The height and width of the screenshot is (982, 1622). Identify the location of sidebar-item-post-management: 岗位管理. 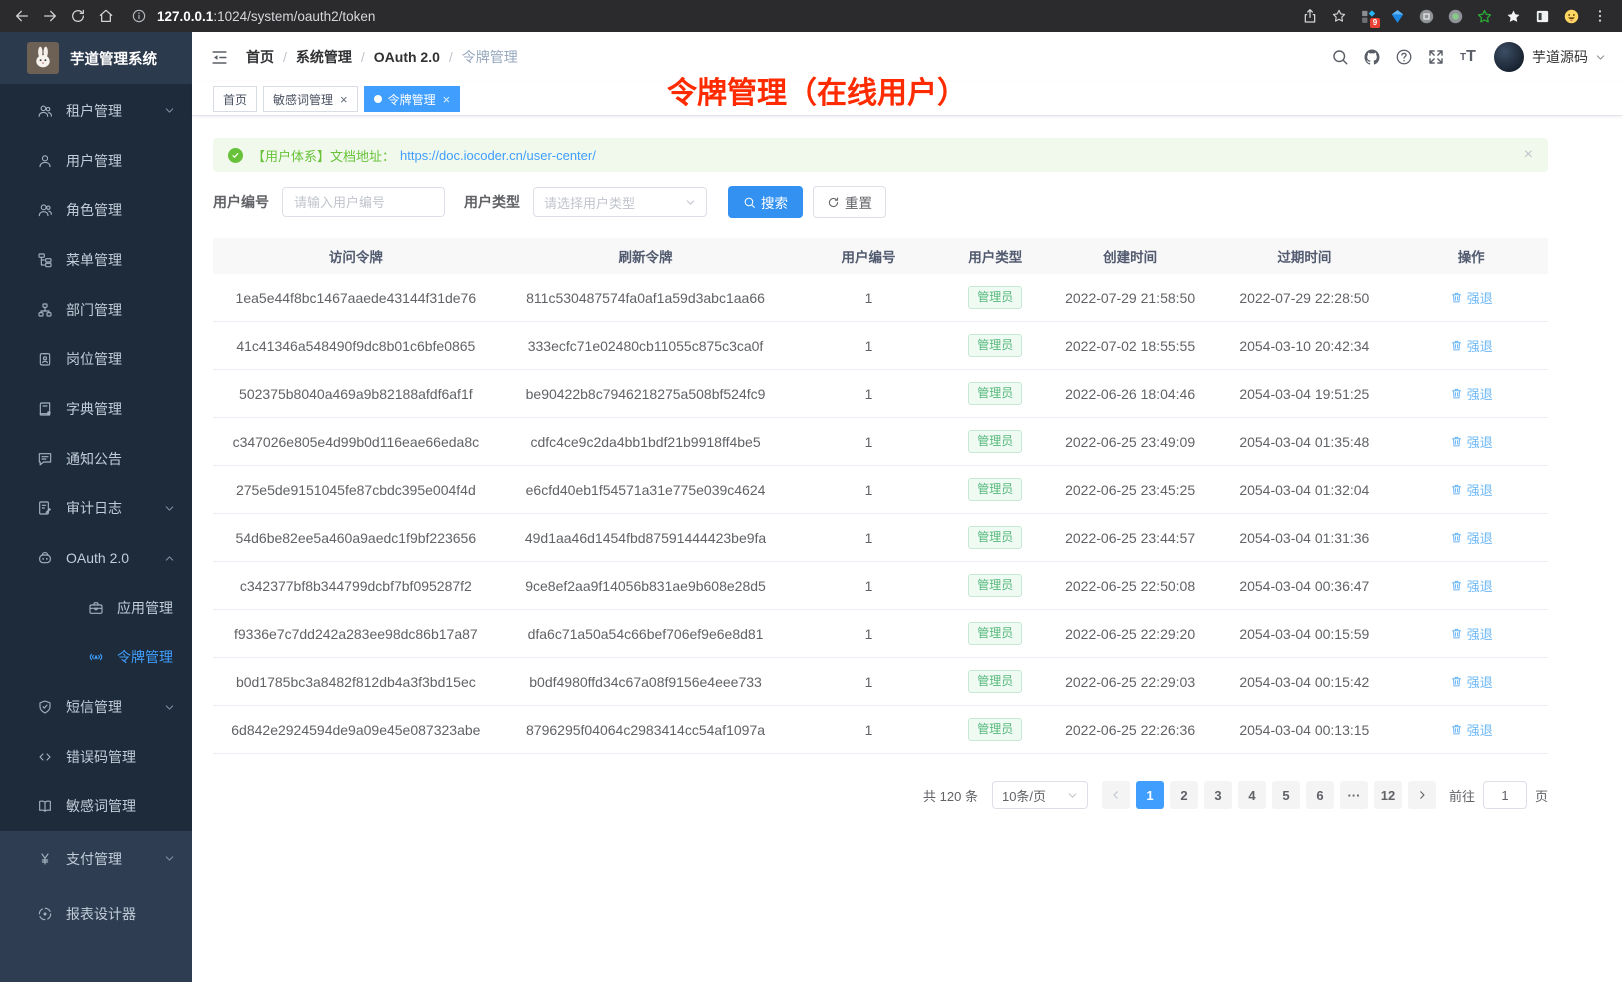
(96, 359).